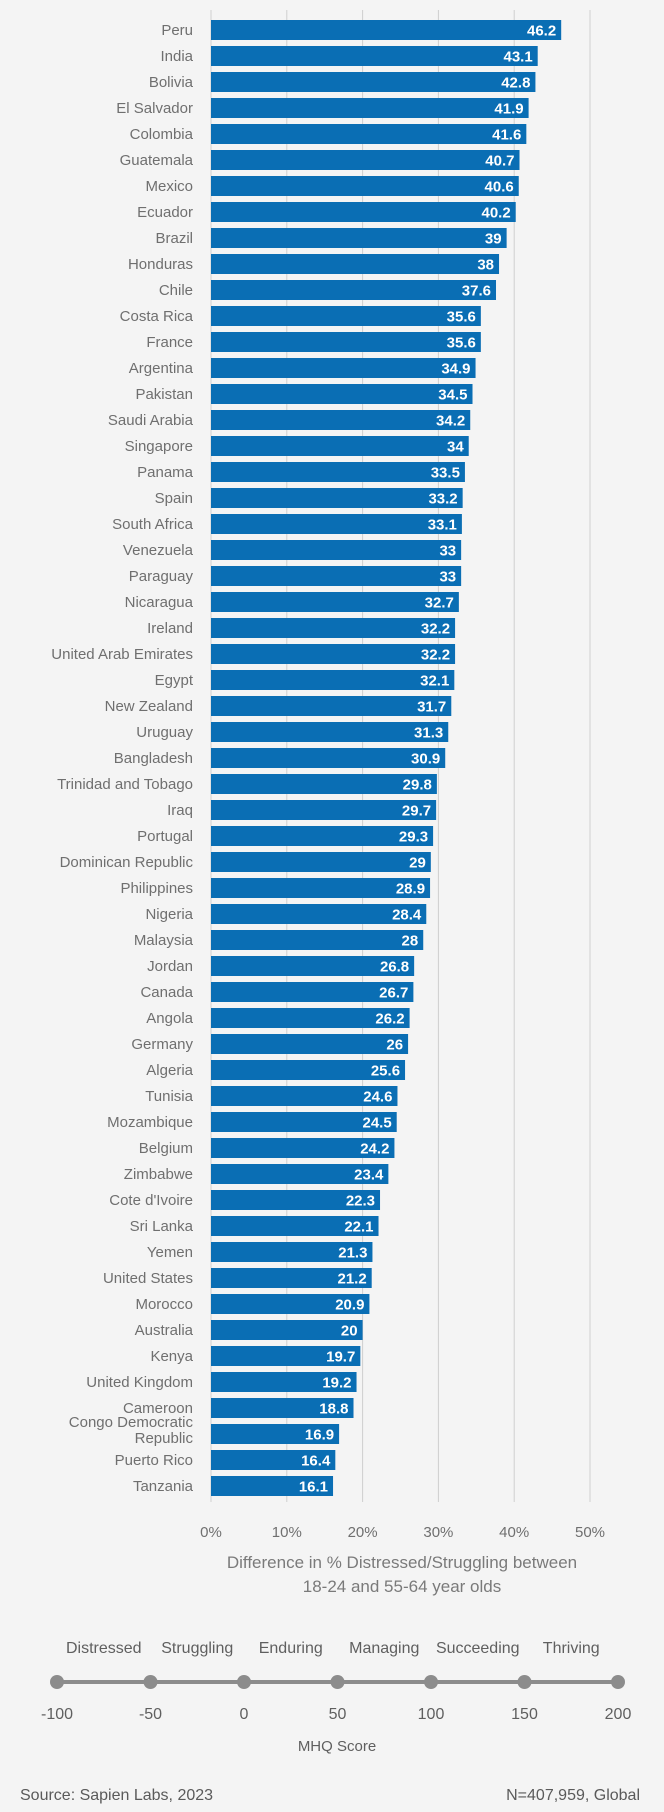 The height and width of the screenshot is (1812, 664). What do you see at coordinates (377, 1123) in the screenshot?
I see `value-label: 24.5` at bounding box center [377, 1123].